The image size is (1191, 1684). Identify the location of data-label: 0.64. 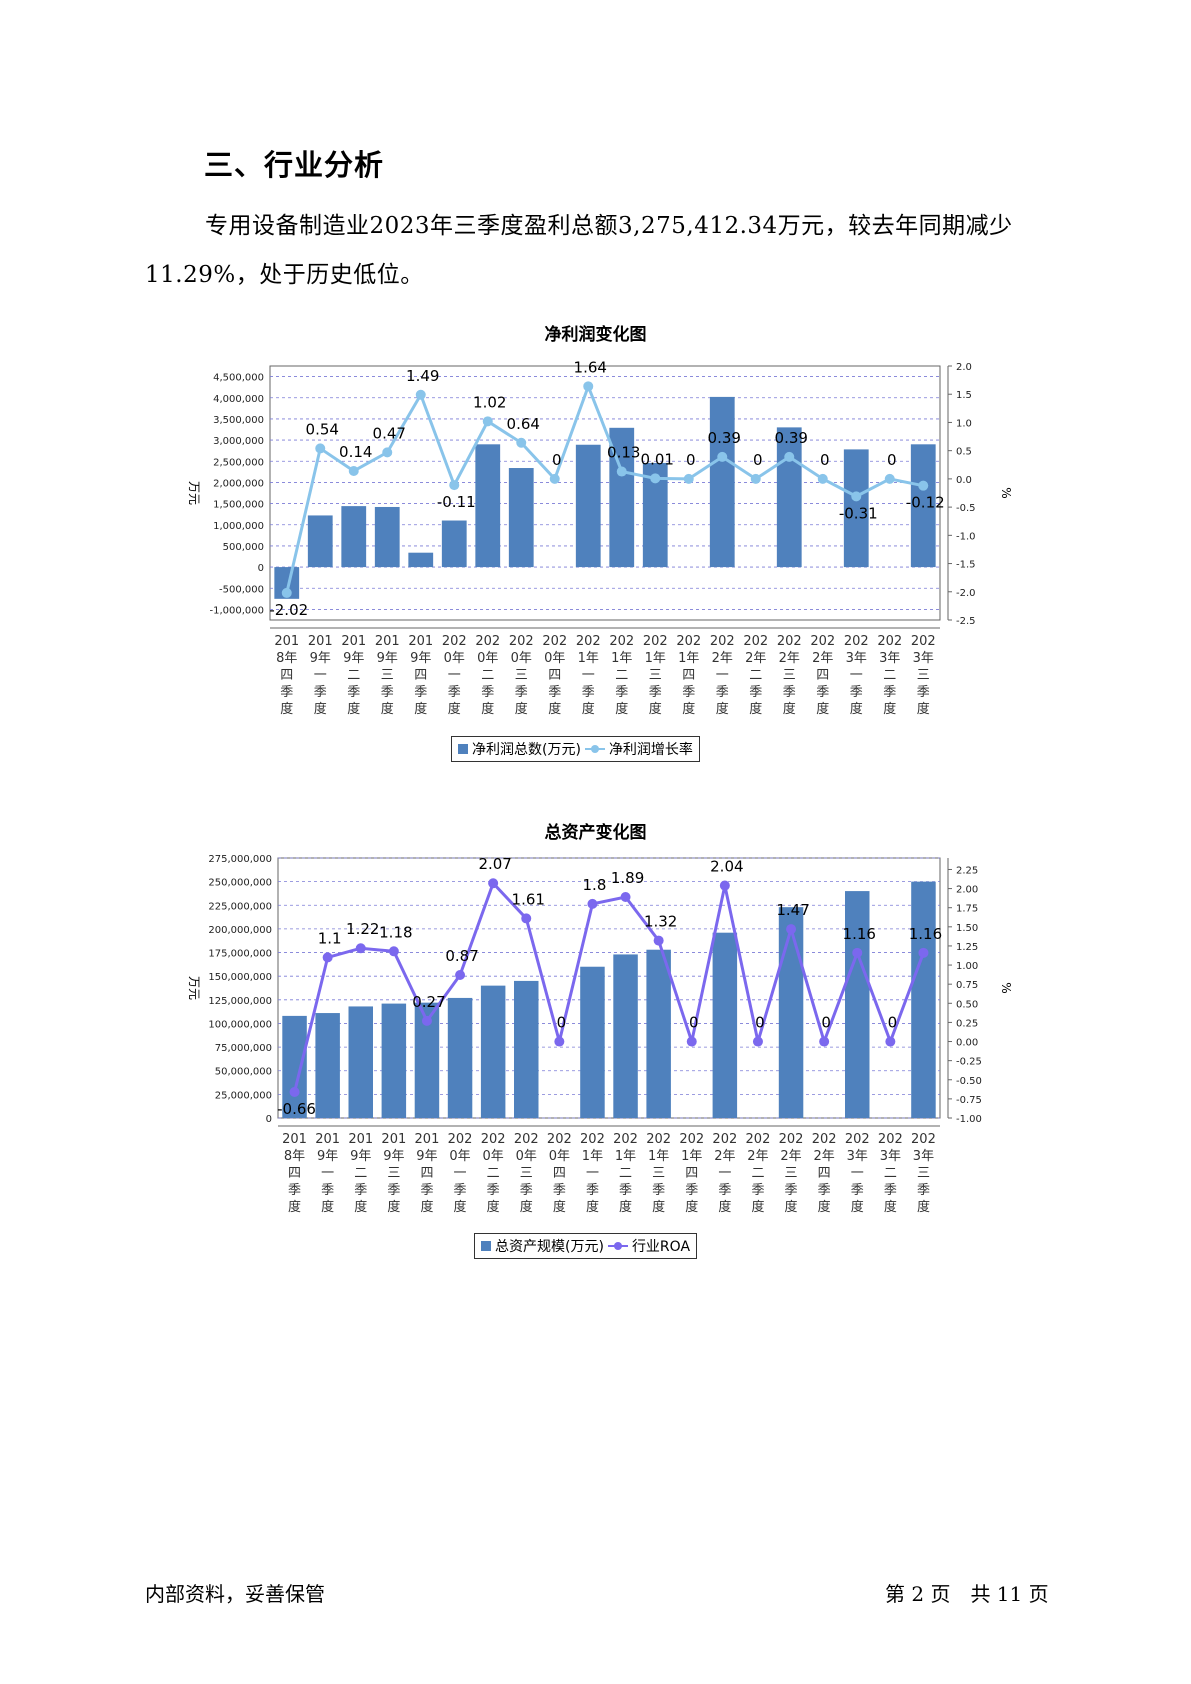
(523, 424).